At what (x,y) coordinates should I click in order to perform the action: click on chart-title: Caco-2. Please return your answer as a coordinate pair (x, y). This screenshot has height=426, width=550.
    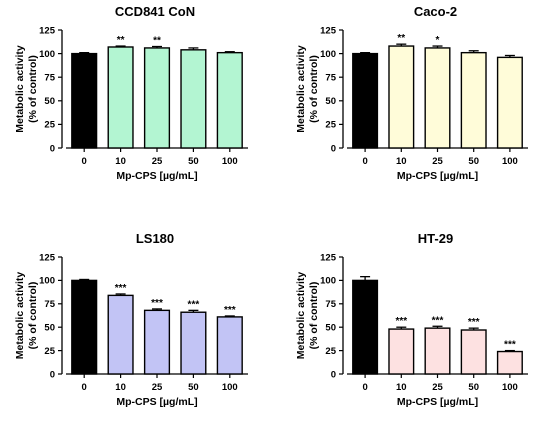
    Looking at the image, I should click on (435, 11).